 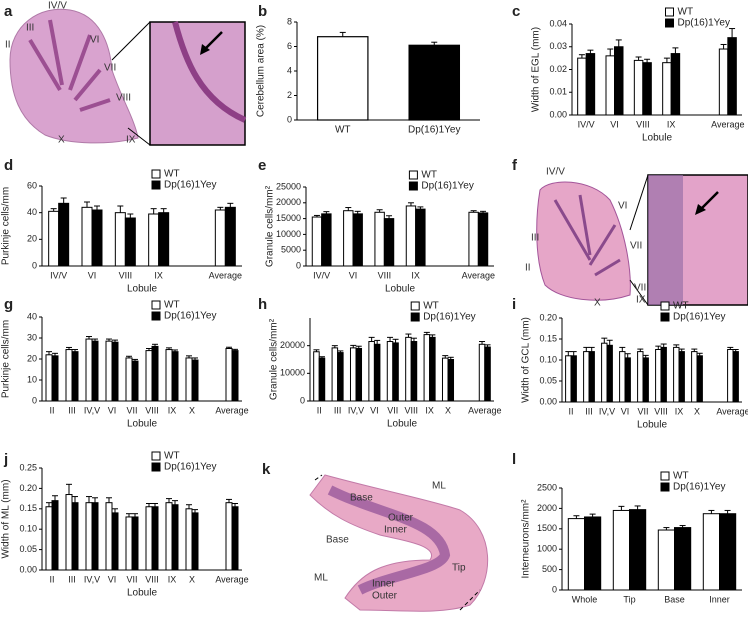 What do you see at coordinates (597, 303) in the screenshot?
I see `lobule-label: X` at bounding box center [597, 303].